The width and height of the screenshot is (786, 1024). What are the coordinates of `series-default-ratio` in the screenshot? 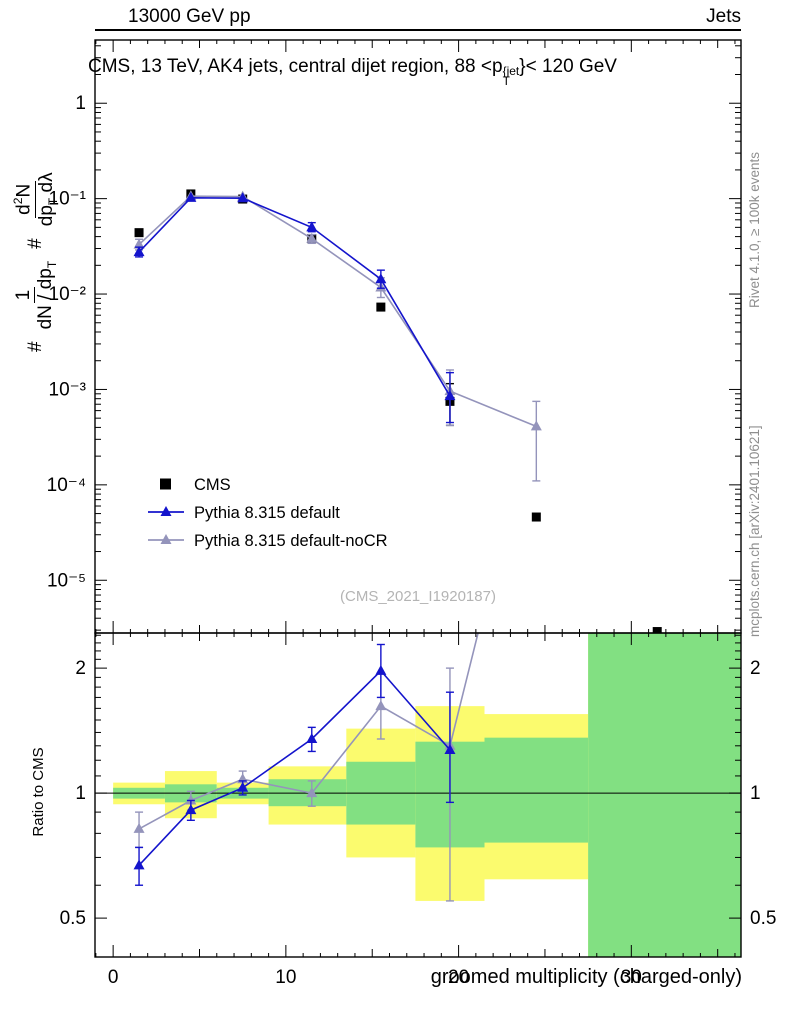 It's located at (294, 764).